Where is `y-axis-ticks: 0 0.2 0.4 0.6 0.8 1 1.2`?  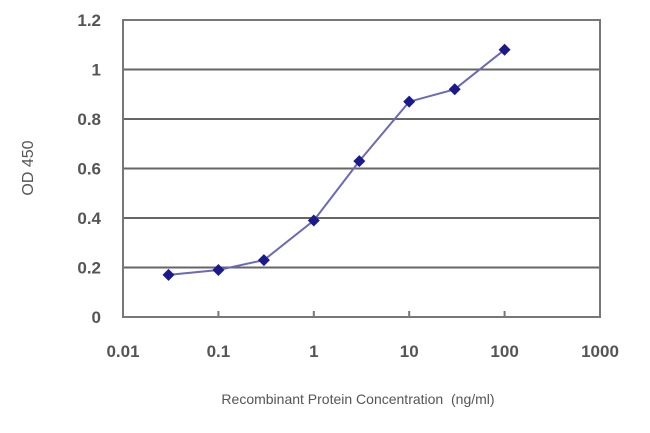
y-axis-ticks: 0 0.2 0.4 0.6 0.8 1 1.2 is located at coordinates (89, 169).